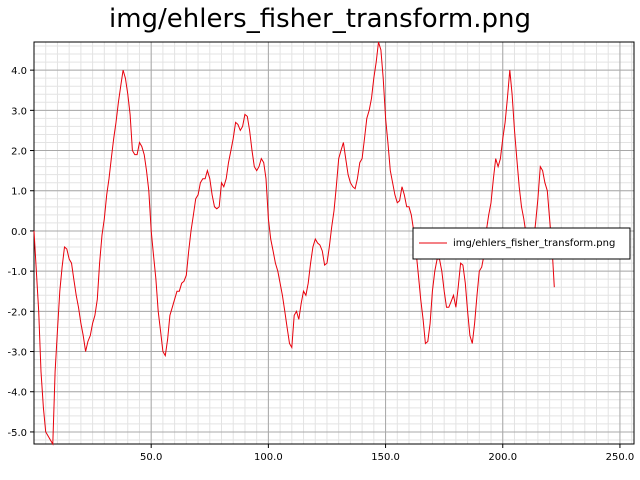 The width and height of the screenshot is (640, 480). What do you see at coordinates (502, 457) in the screenshot?
I see `x-tick-label: 200.0` at bounding box center [502, 457].